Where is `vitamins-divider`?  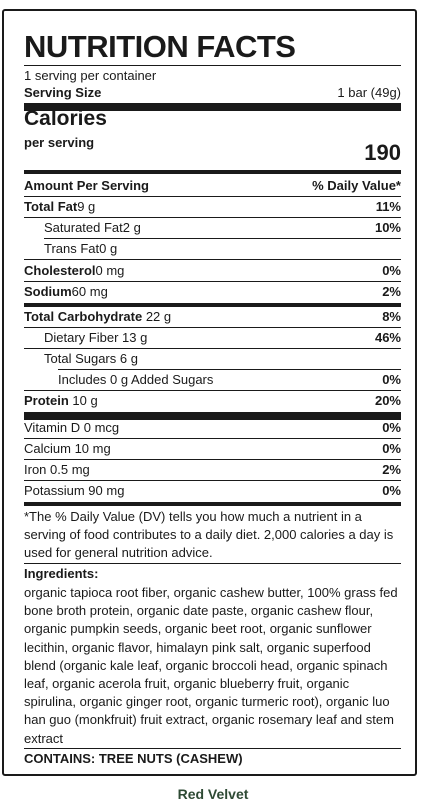 vitamins-divider is located at coordinates (212, 504).